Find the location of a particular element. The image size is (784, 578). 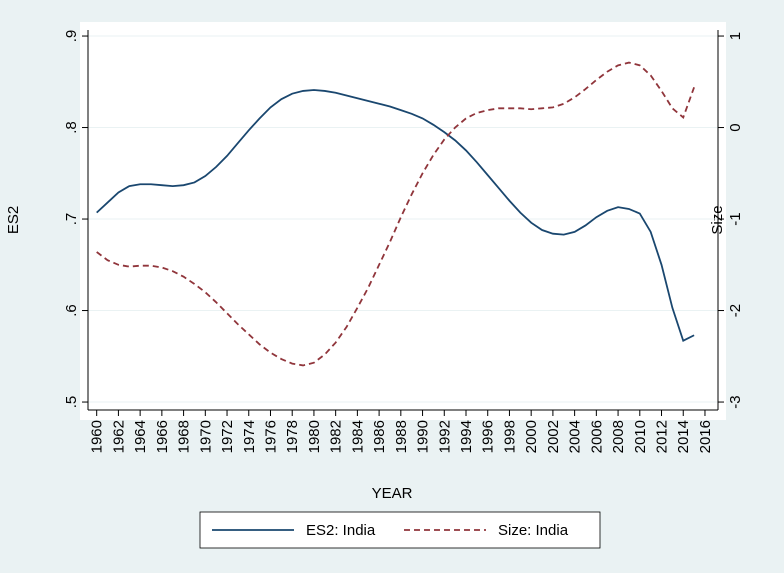

y2-tick-label: -3 is located at coordinates (735, 401).